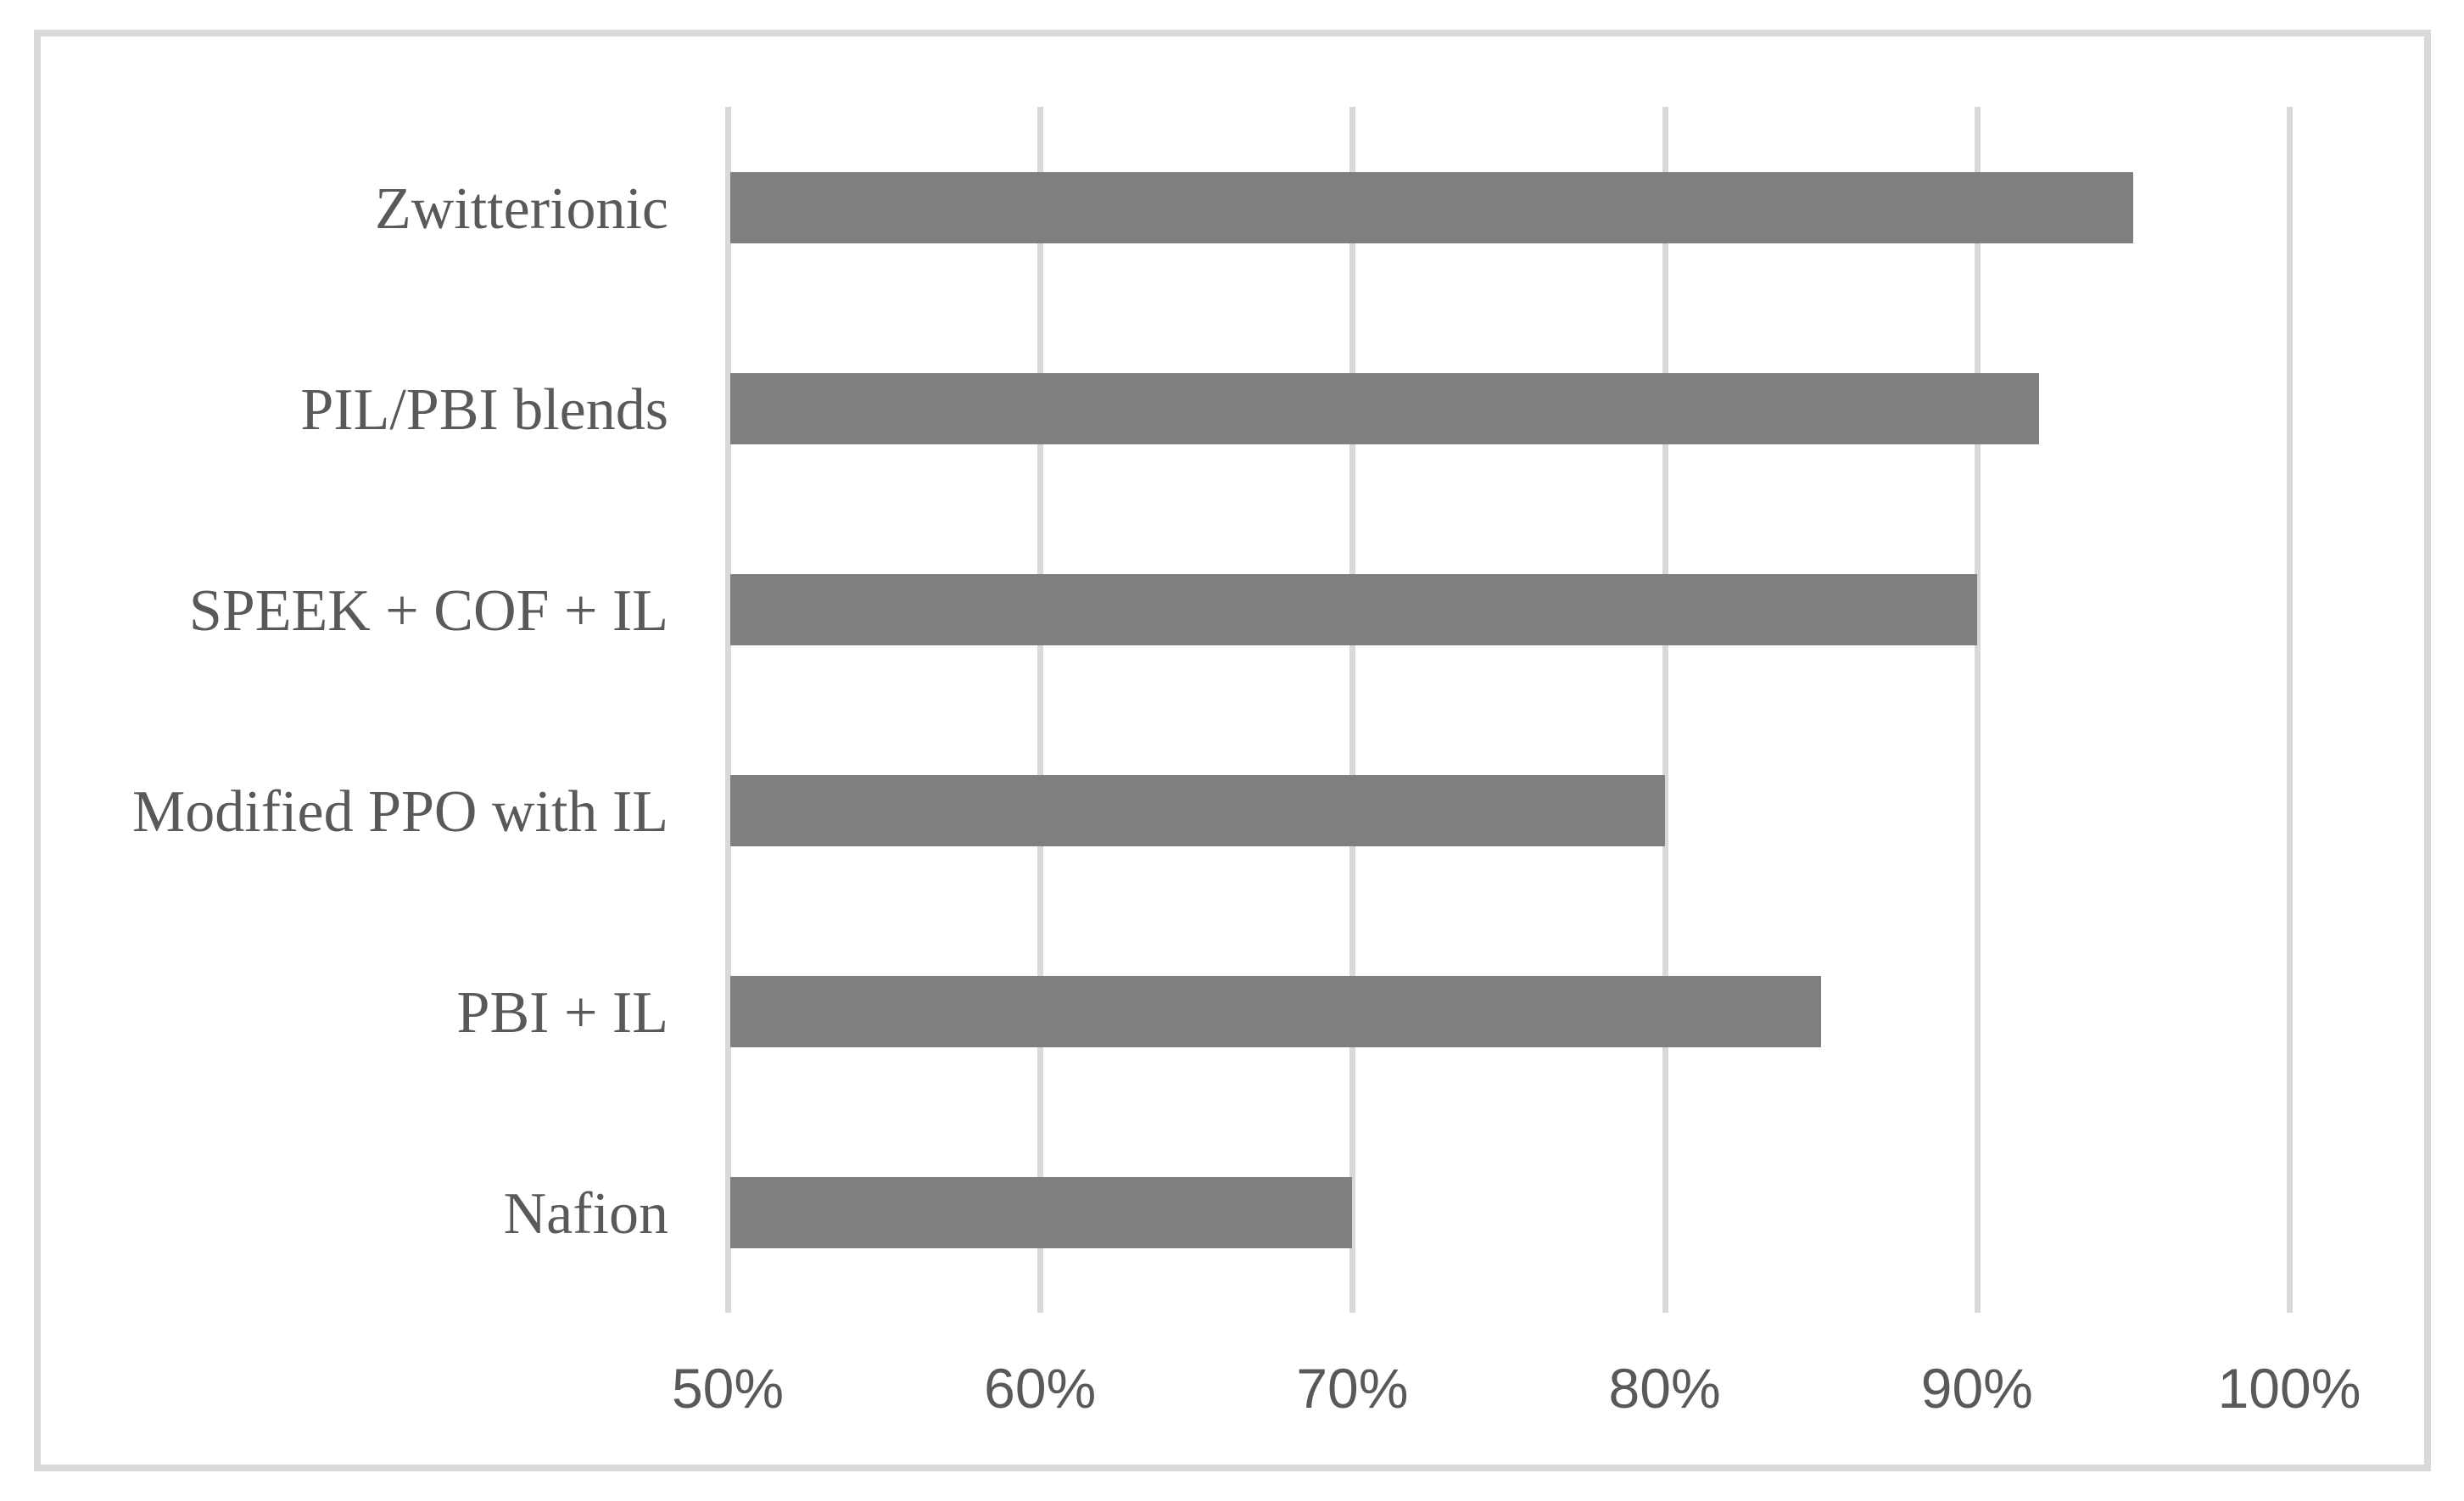  I want to click on x-tick-label-80: 80%, so click(1664, 1388).